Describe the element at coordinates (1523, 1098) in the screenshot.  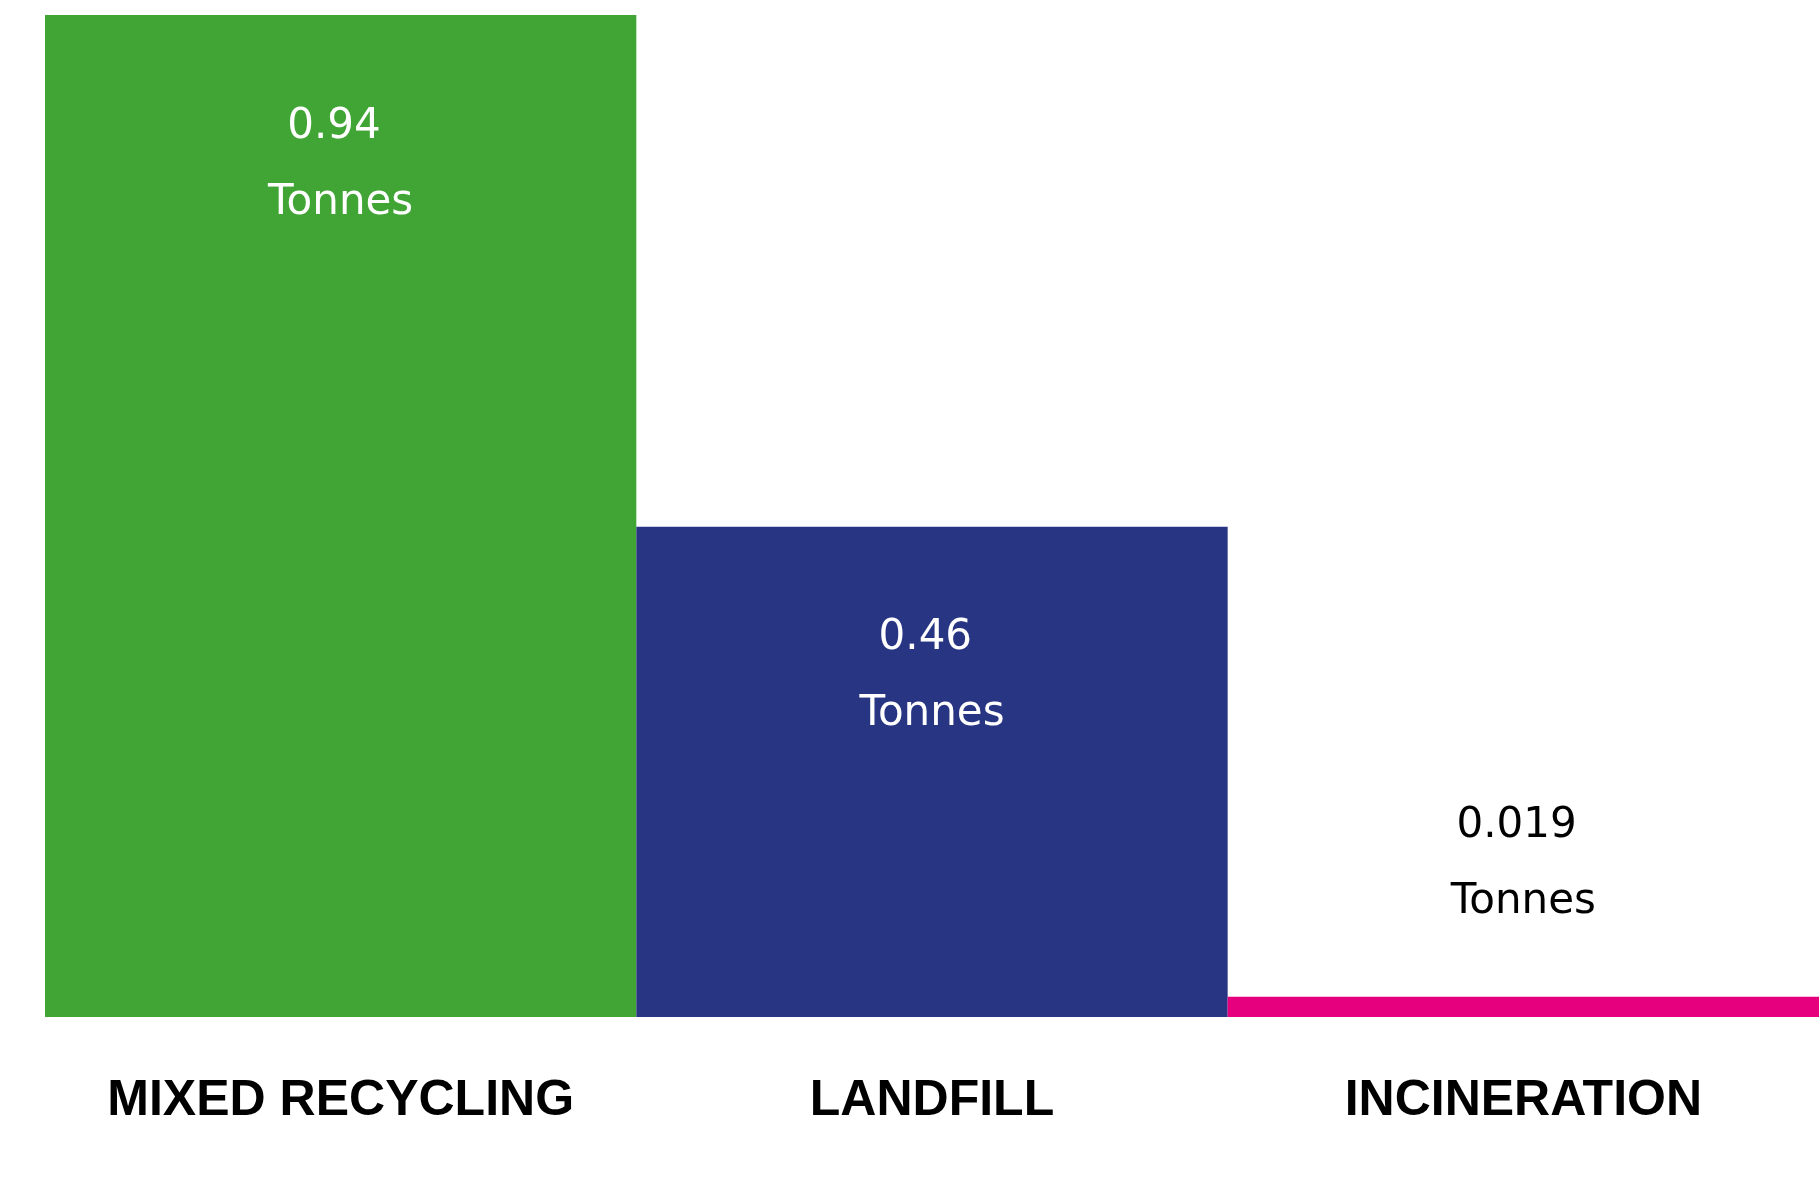
I see `x-tick-label: INCINERATION` at that location.